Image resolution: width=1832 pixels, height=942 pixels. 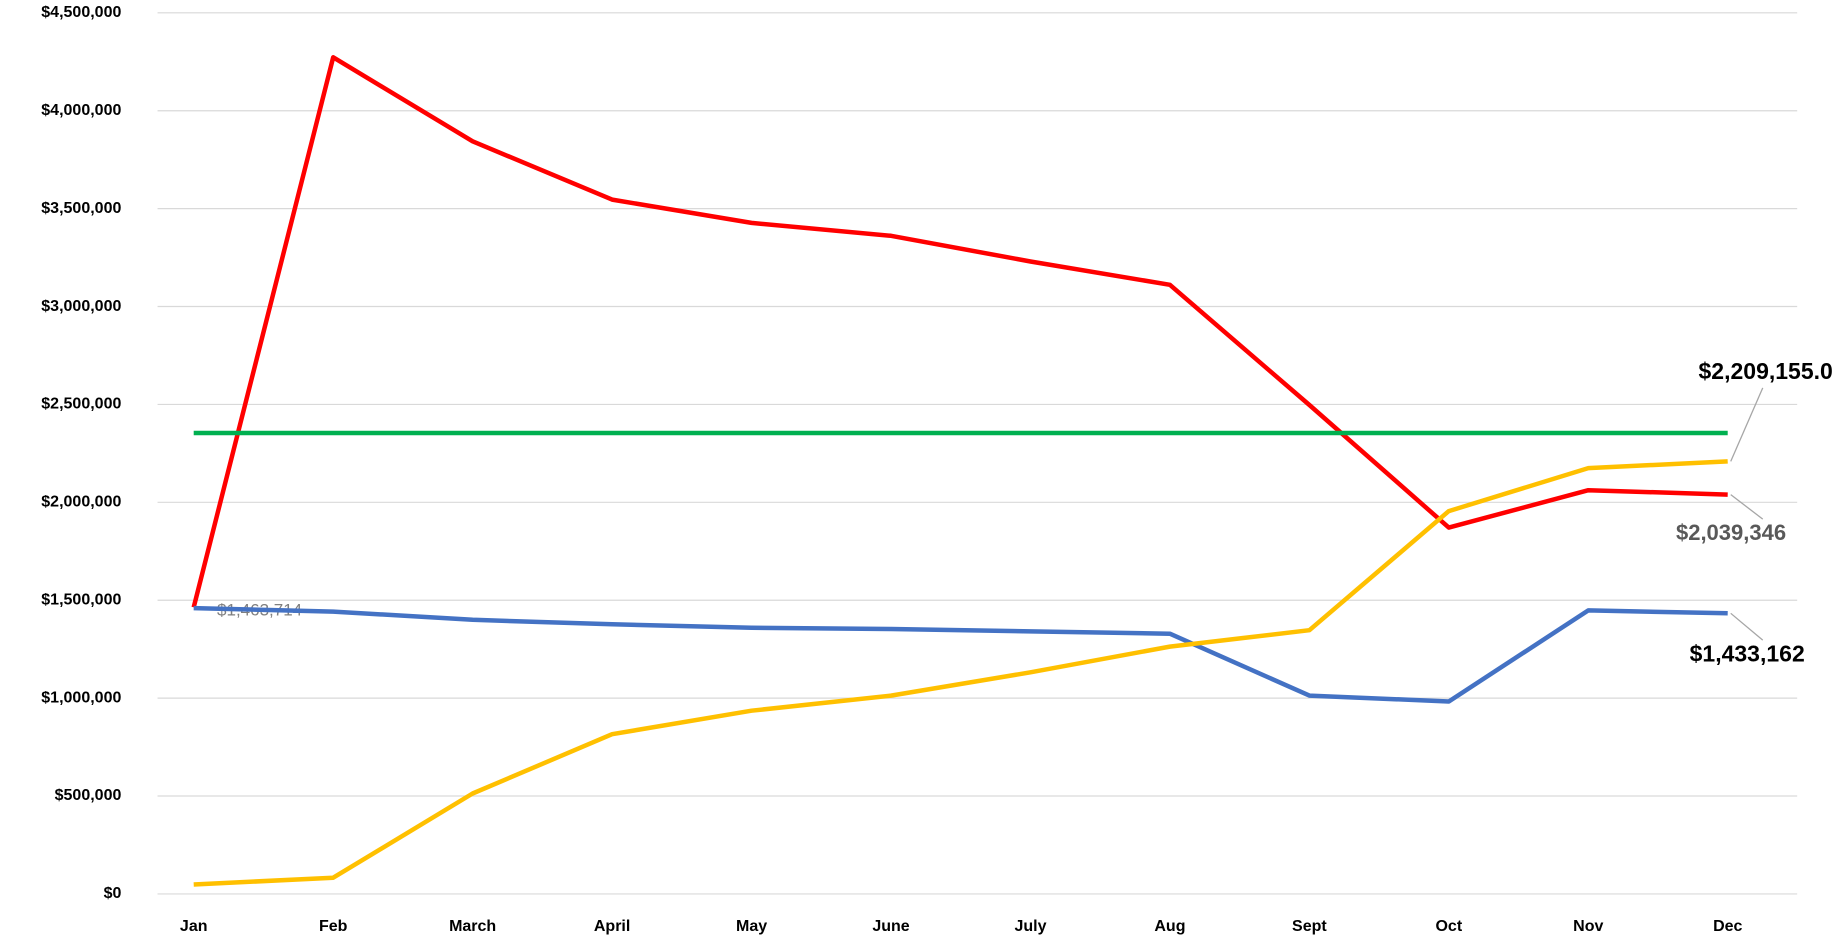 What do you see at coordinates (890, 926) in the screenshot?
I see `x-tick-label: June` at bounding box center [890, 926].